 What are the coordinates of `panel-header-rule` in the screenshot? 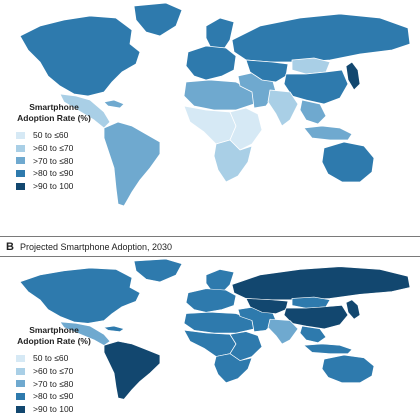 It's located at (210, 256).